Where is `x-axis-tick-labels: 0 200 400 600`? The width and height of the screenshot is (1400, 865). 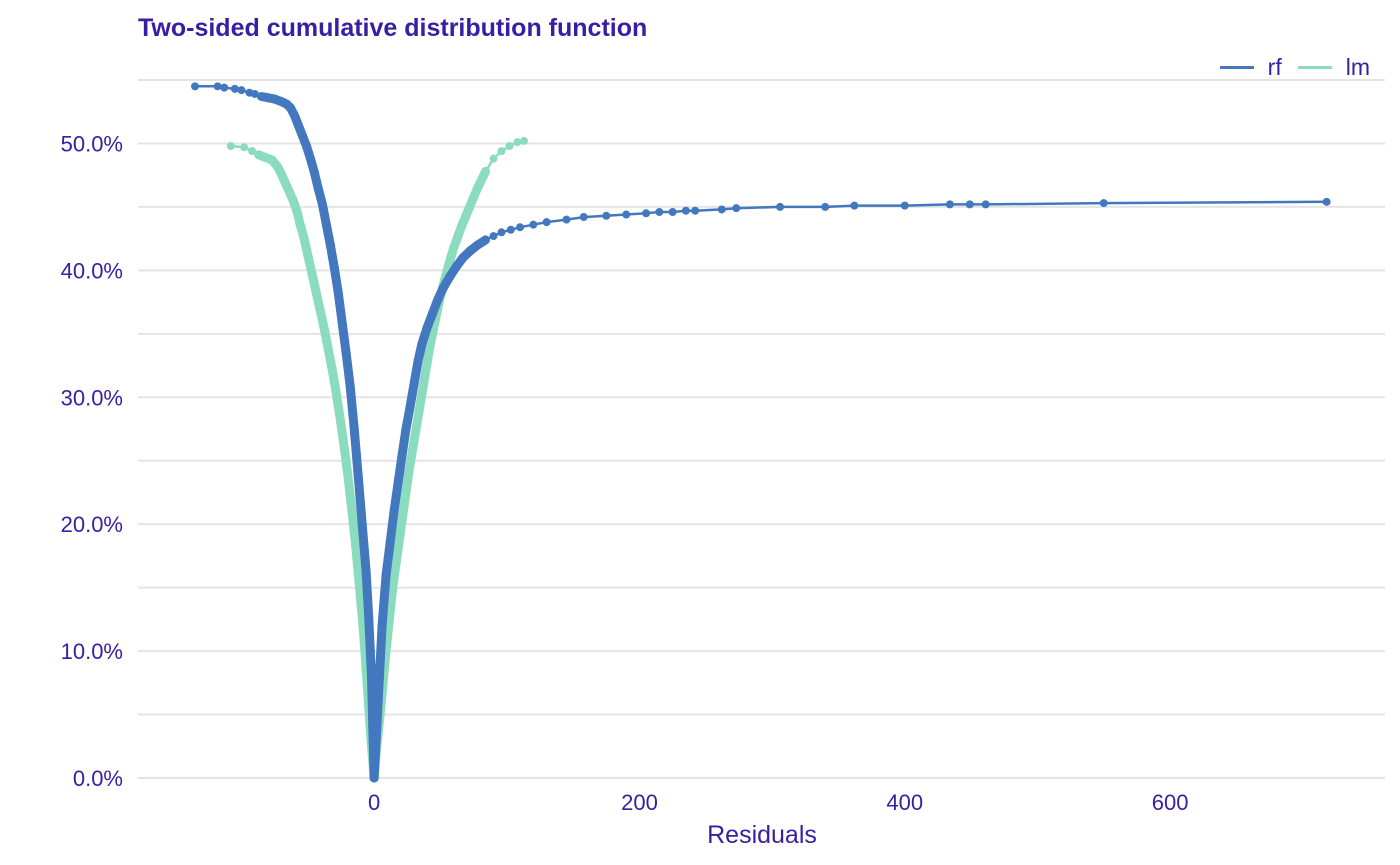 x-axis-tick-labels: 0 200 400 600 is located at coordinates (778, 802).